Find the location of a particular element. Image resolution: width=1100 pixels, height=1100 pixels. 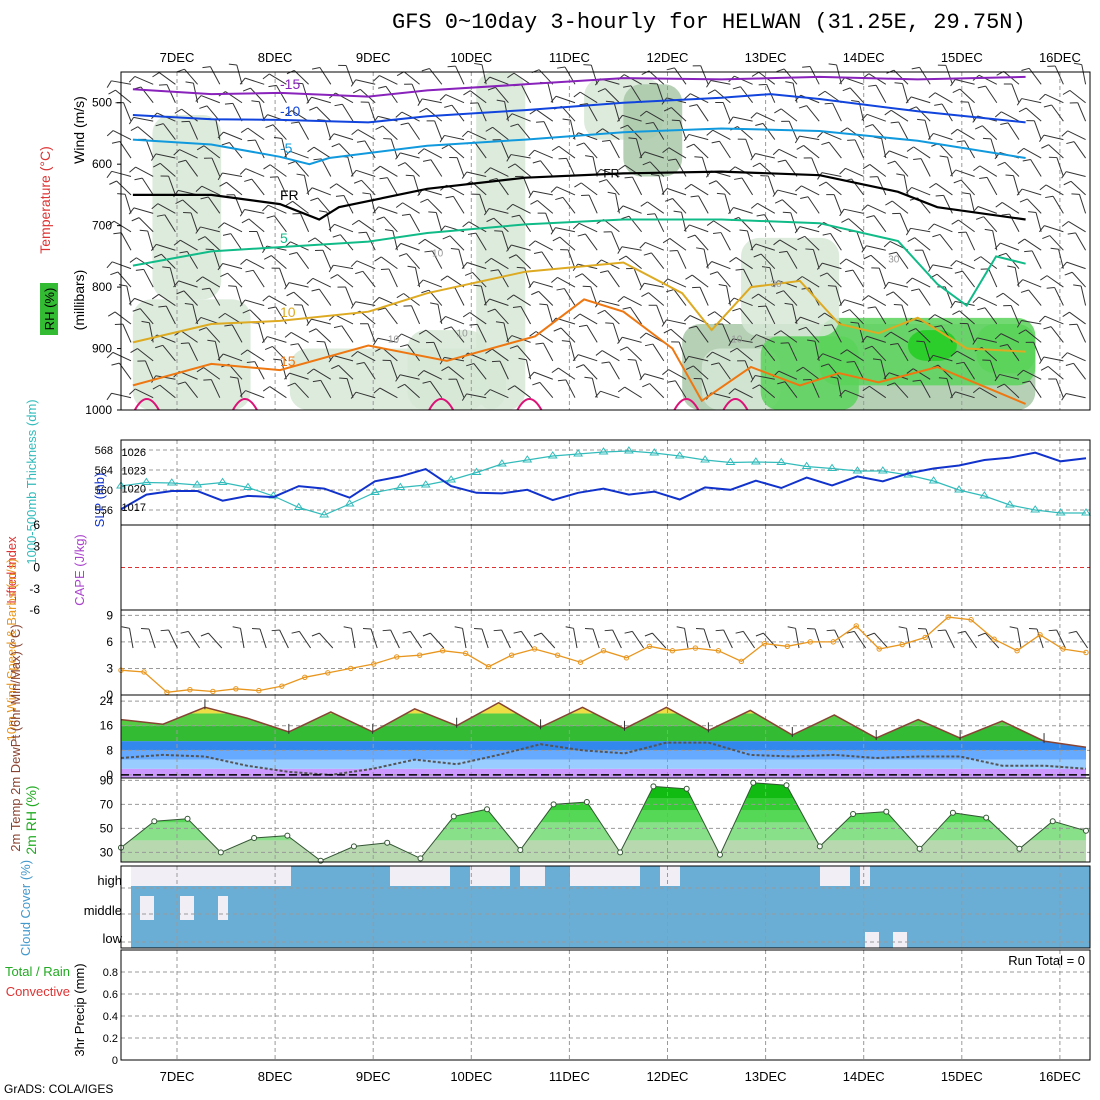

isotherm-line is located at coordinates (579, 195).